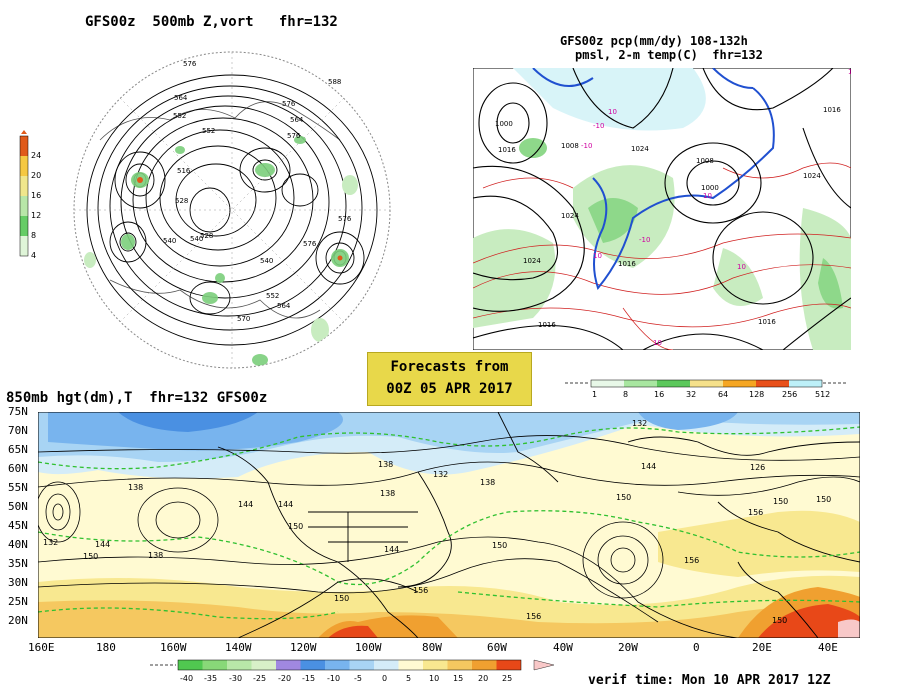 Image resolution: width=900 pixels, height=700 pixels. What do you see at coordinates (358, 678) in the screenshot?
I see `colorbar-tick: -5` at bounding box center [358, 678].